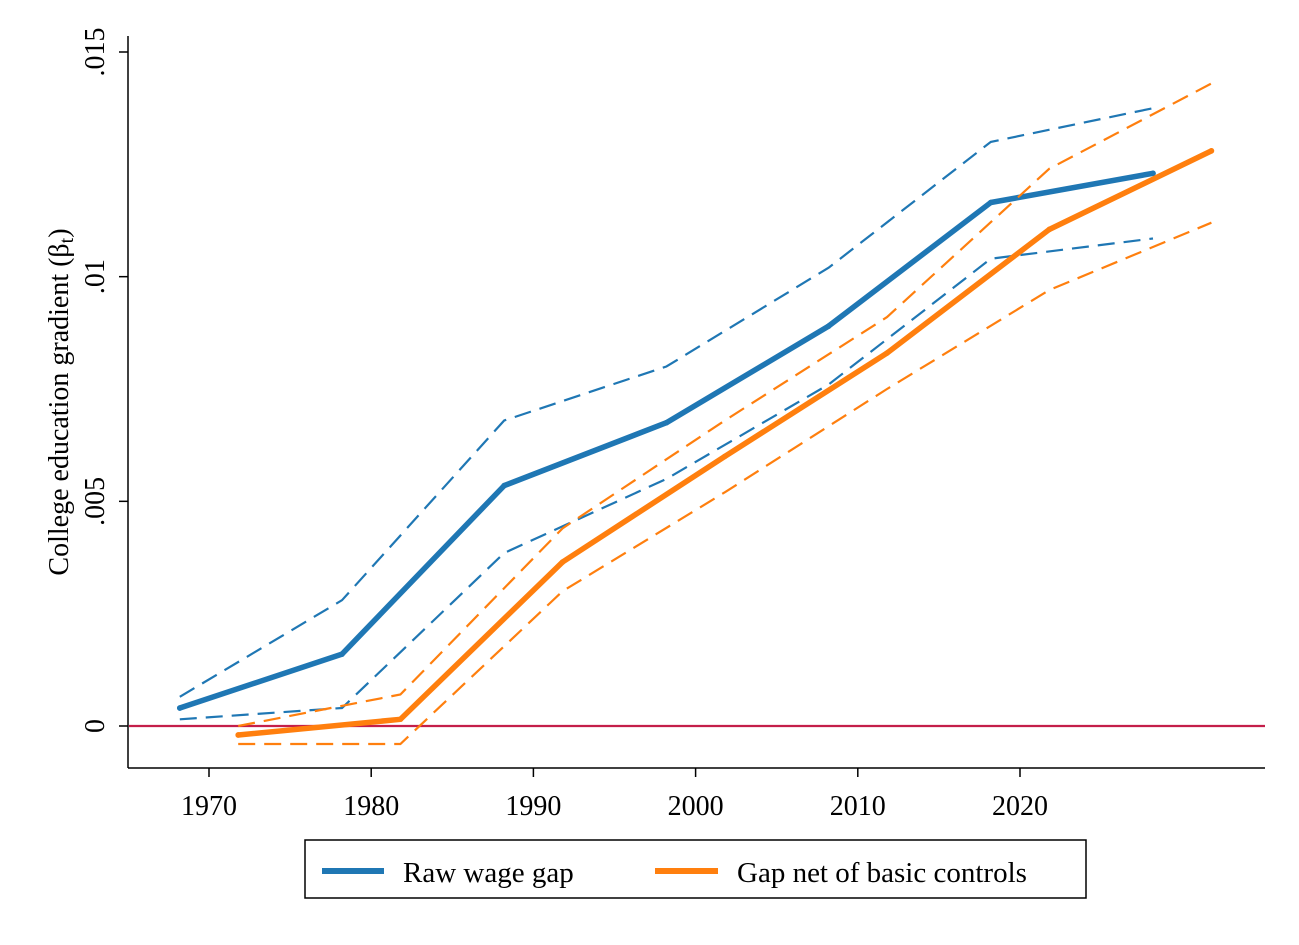  I want to click on legend-label-raw-wage-gap: Raw wage gap, so click(488, 873).